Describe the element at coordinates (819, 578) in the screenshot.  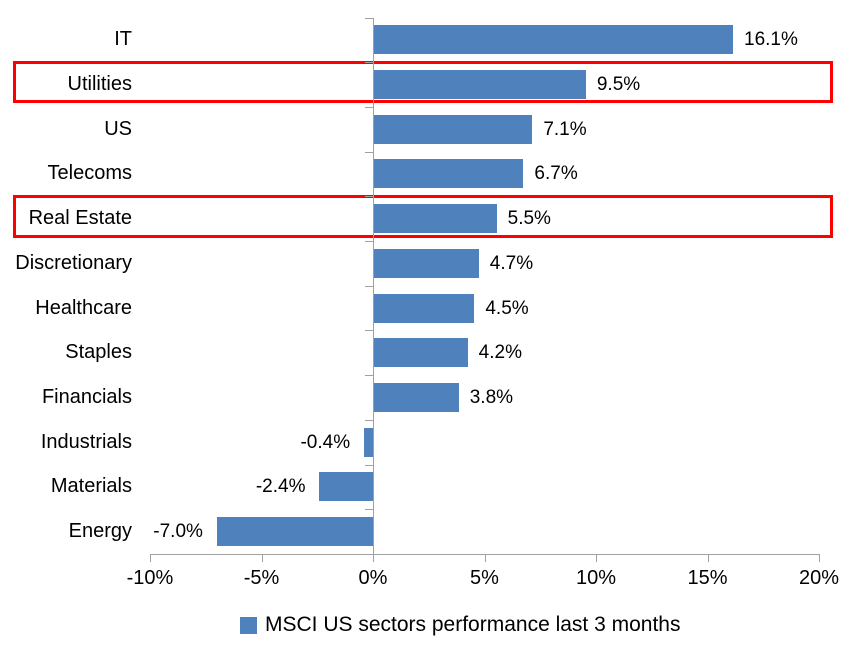
I see `x-axis-tick-label: 20%` at that location.